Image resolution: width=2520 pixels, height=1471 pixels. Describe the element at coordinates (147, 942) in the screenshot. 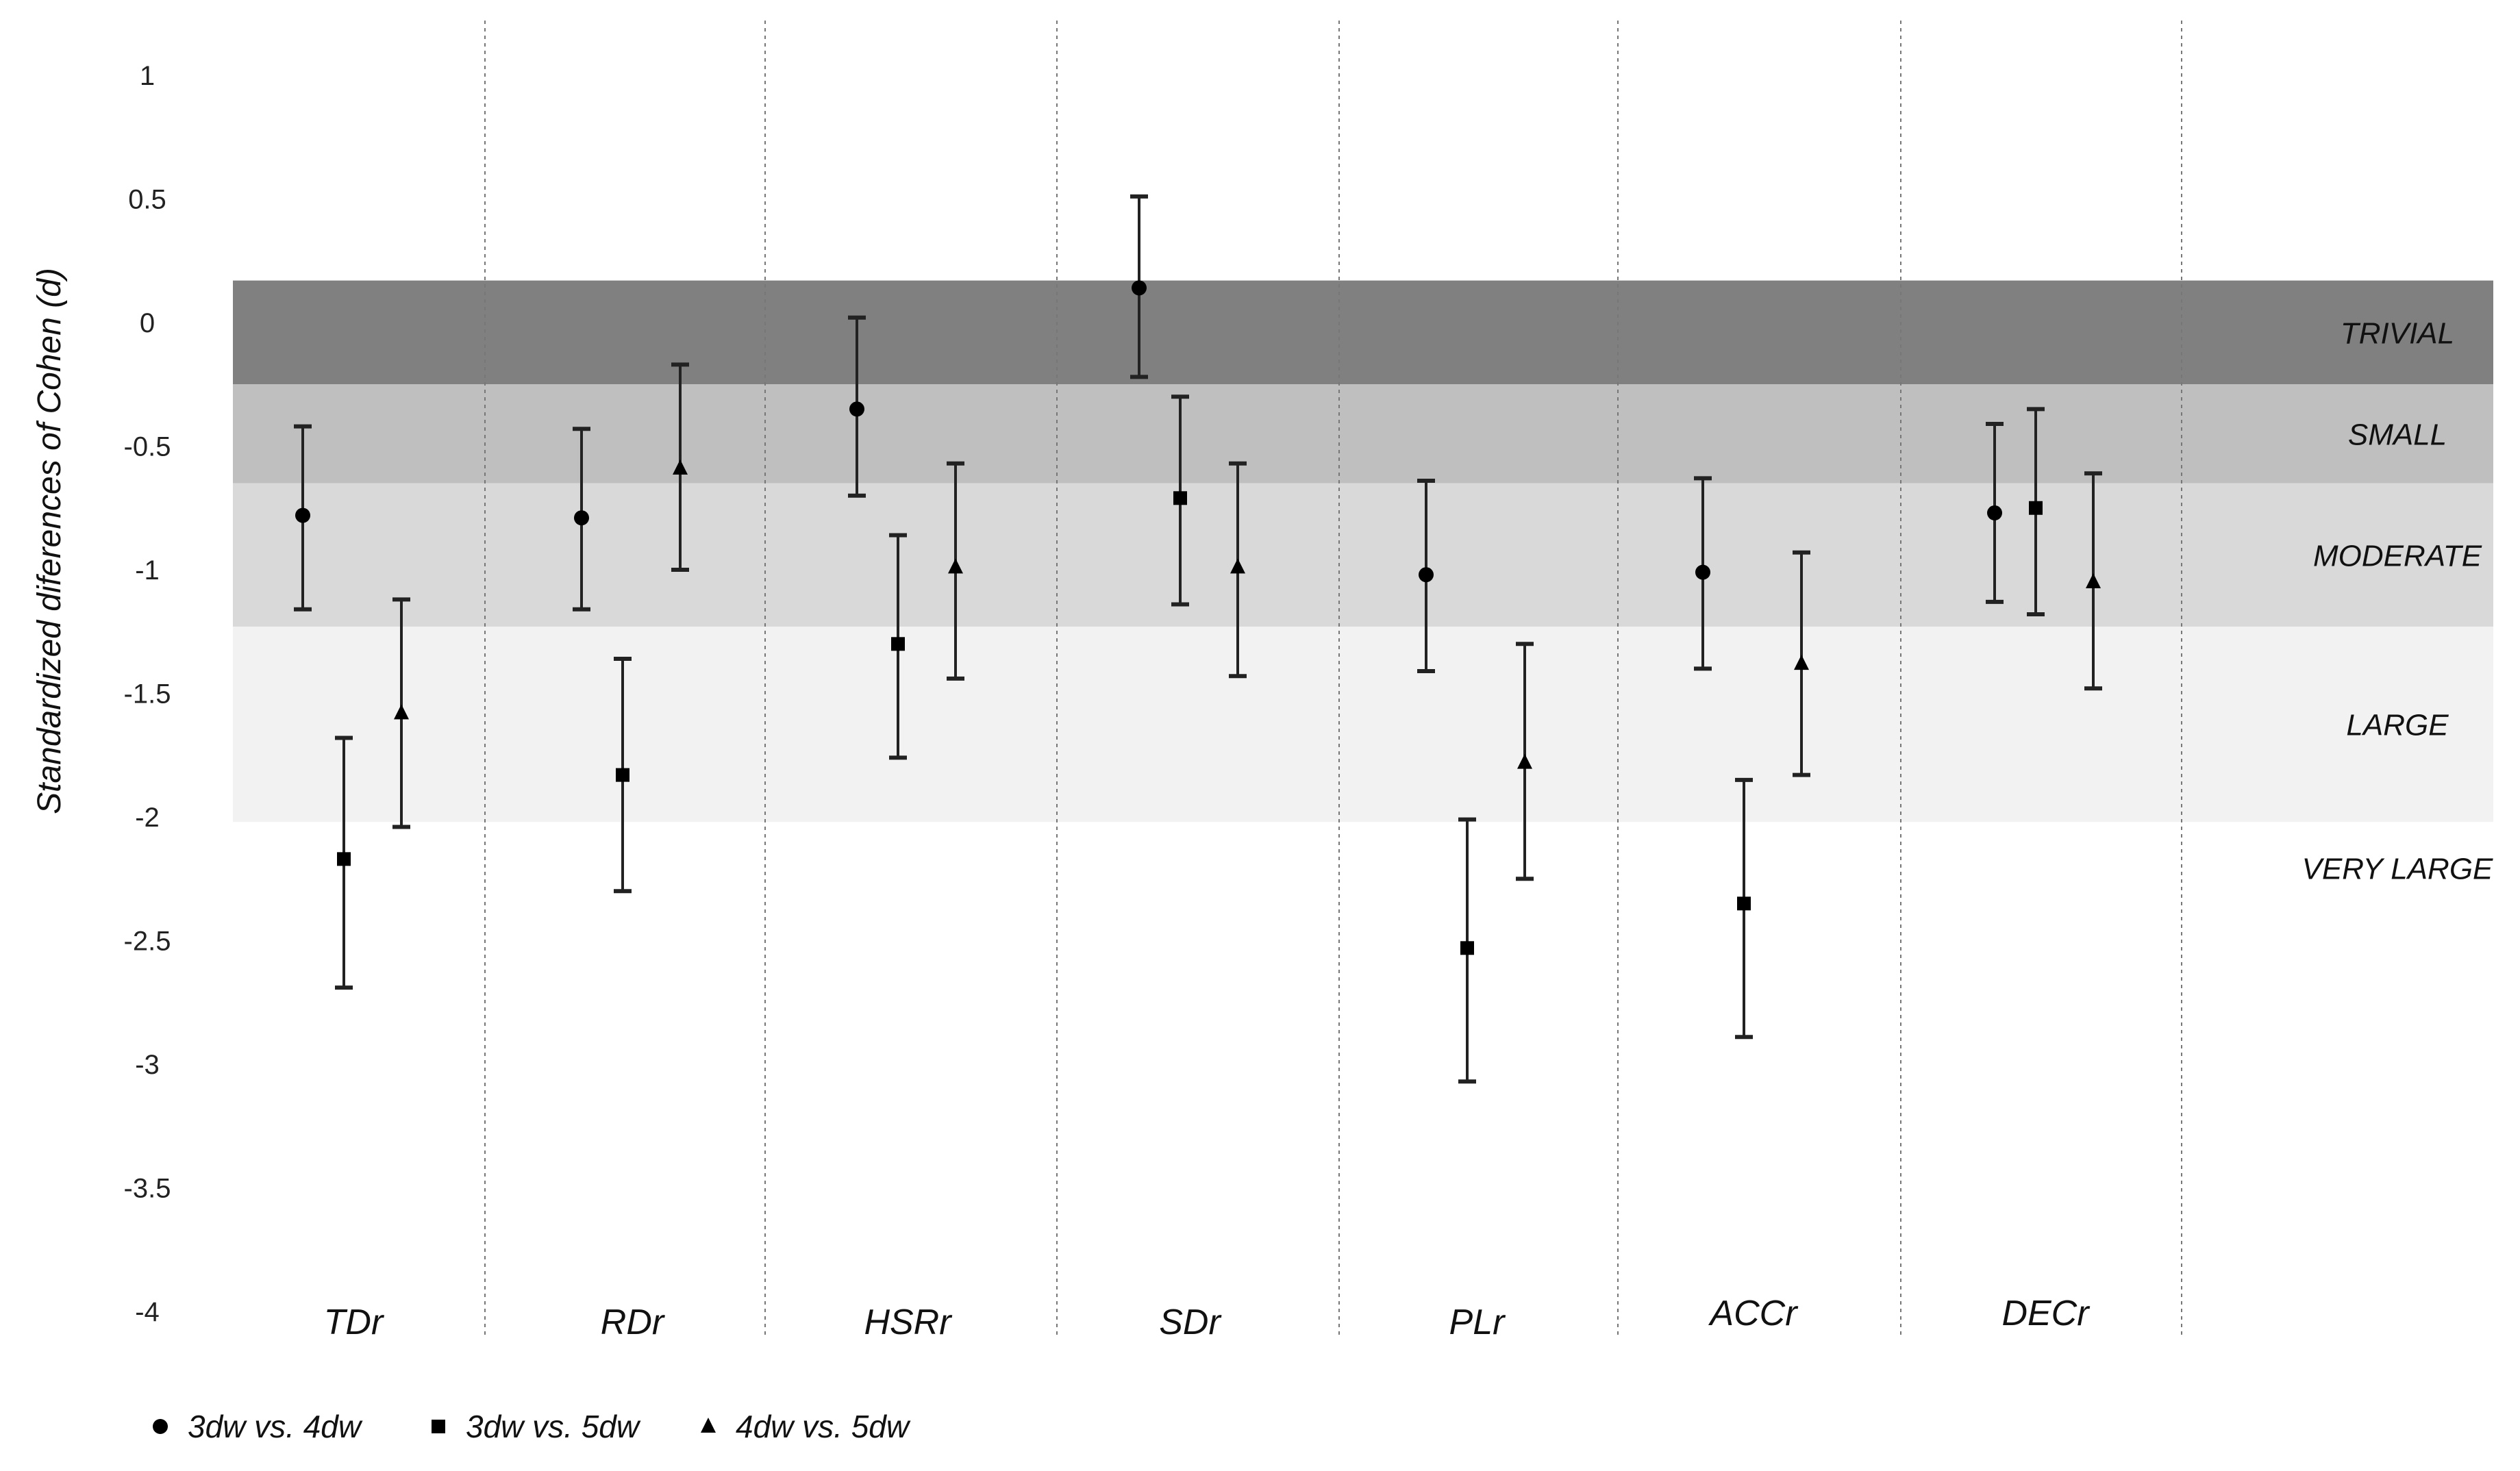

I see `y-tick-label: -2.5` at that location.